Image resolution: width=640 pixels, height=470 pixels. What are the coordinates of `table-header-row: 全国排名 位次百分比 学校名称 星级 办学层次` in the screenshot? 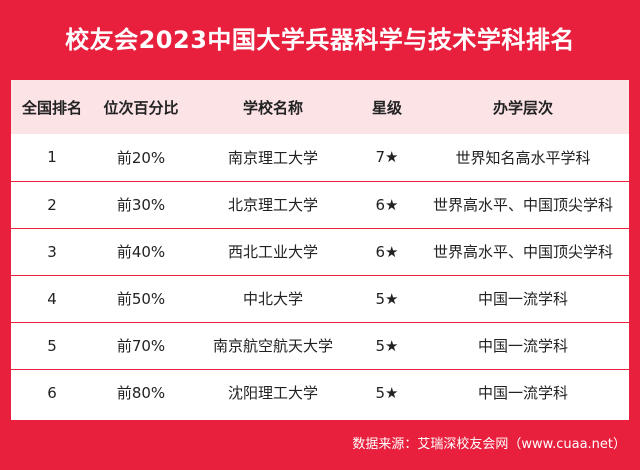 It's located at (320, 107).